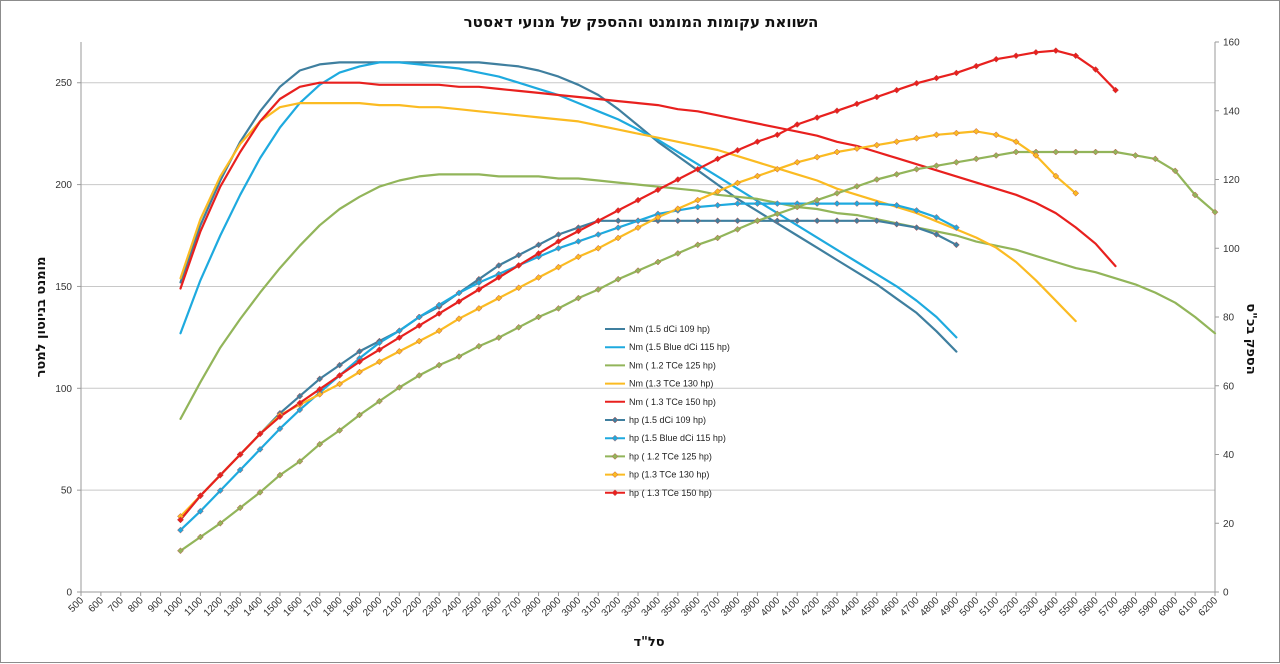 Image resolution: width=1280 pixels, height=664 pixels. I want to click on x-tick-label: 5200, so click(1010, 607).